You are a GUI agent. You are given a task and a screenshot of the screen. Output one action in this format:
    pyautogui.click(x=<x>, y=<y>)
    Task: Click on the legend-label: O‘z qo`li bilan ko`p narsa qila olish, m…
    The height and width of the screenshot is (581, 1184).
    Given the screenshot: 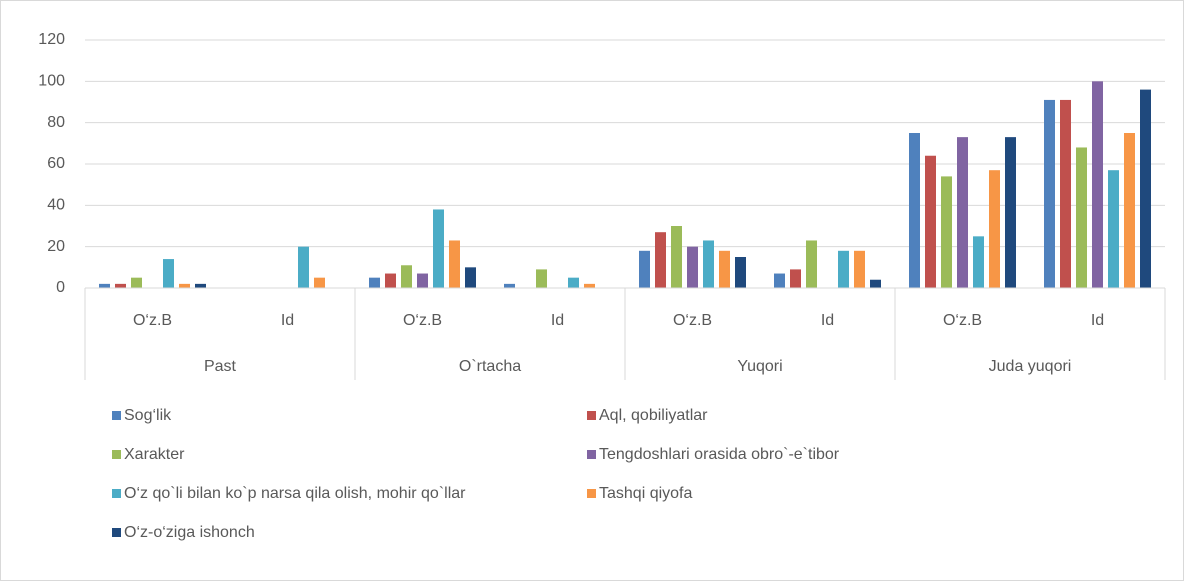 What is the action you would take?
    pyautogui.click(x=295, y=493)
    